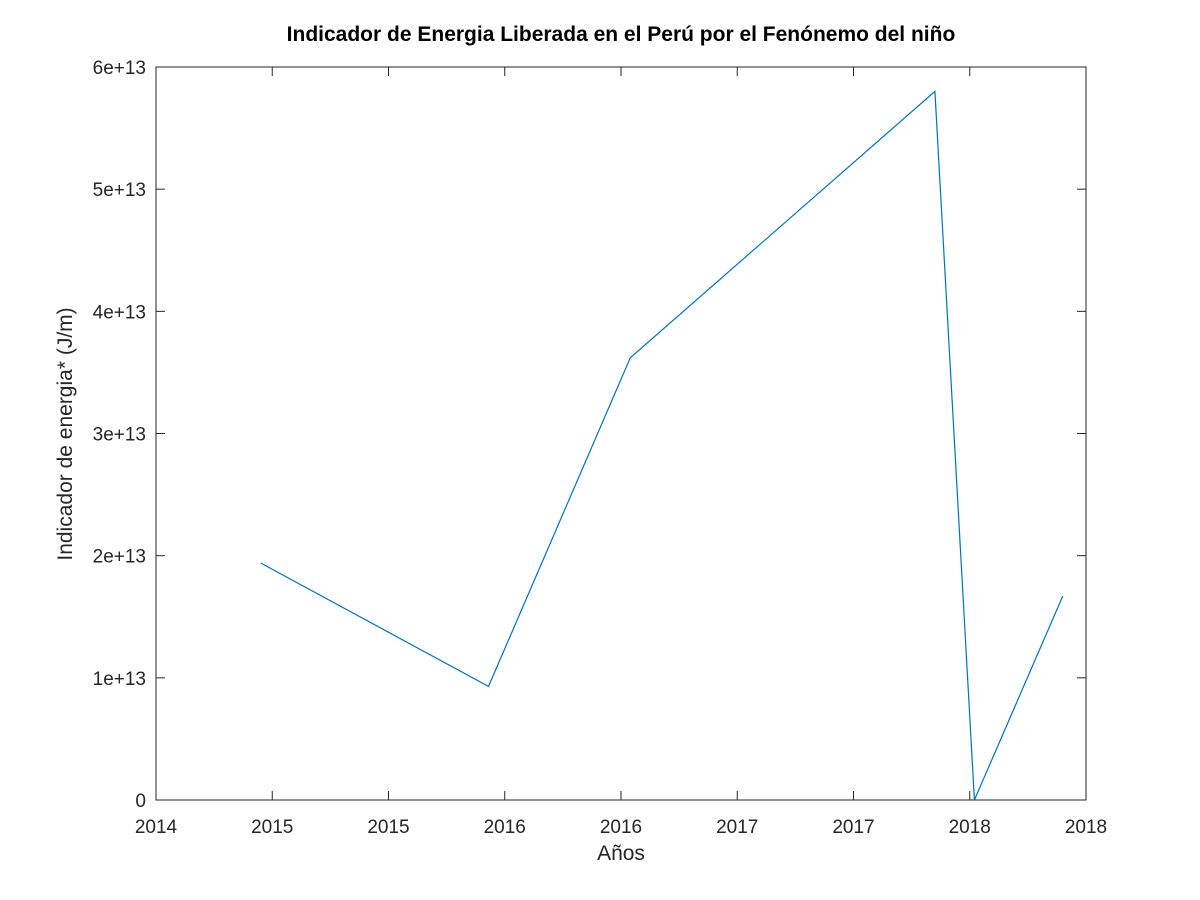 The width and height of the screenshot is (1200, 900). I want to click on y-tick-label: 3e+13, so click(119, 435).